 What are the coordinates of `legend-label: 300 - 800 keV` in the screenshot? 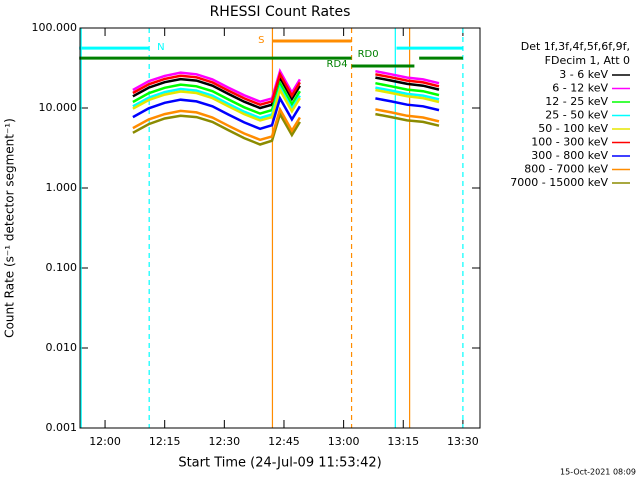 It's located at (569, 155).